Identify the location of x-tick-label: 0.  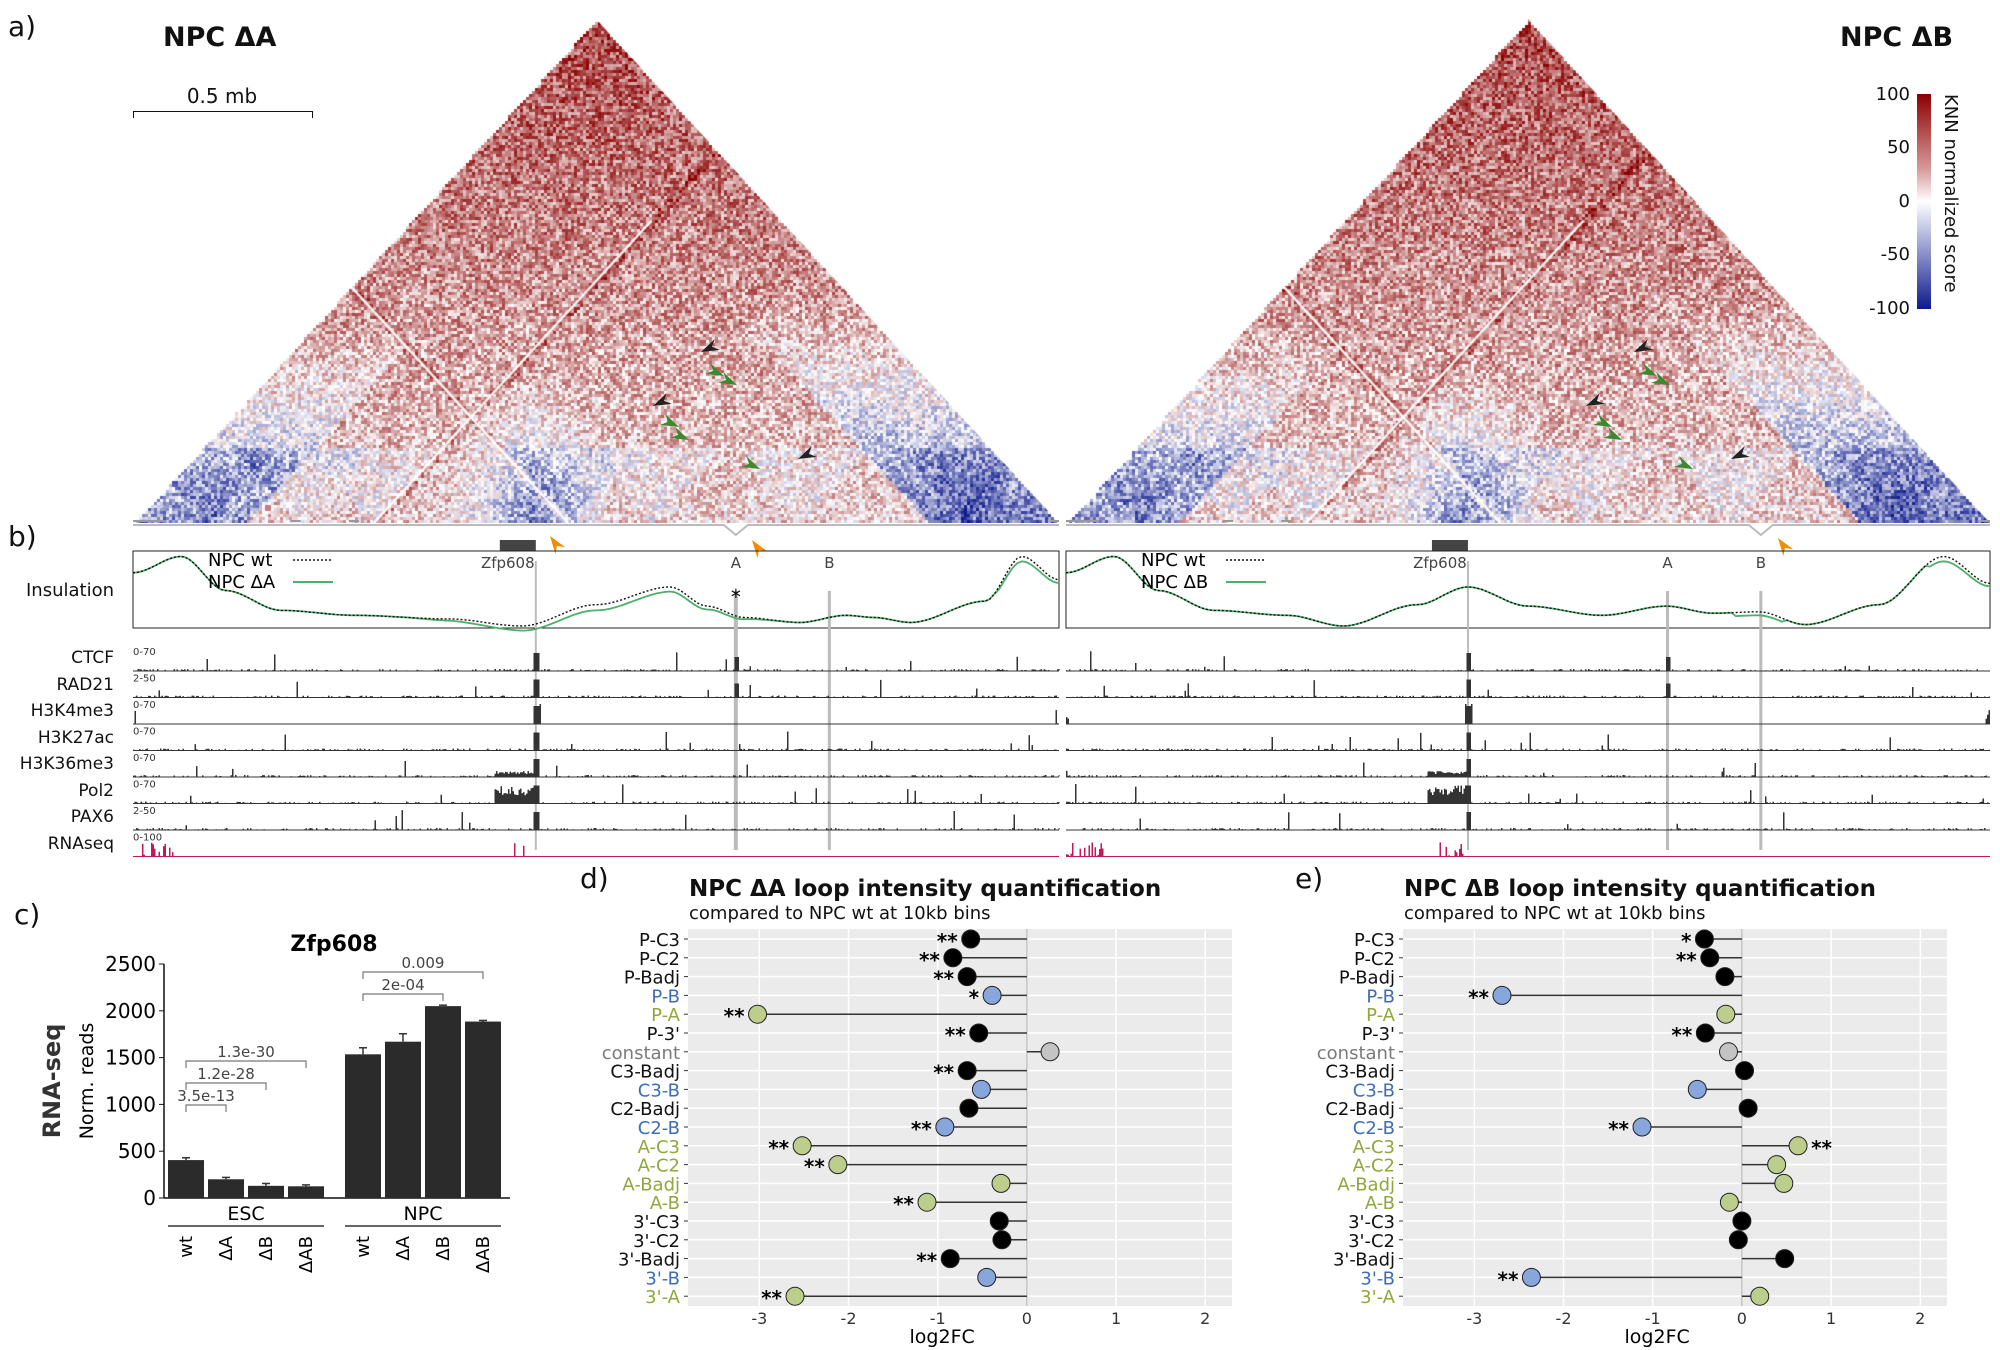
(1742, 1318).